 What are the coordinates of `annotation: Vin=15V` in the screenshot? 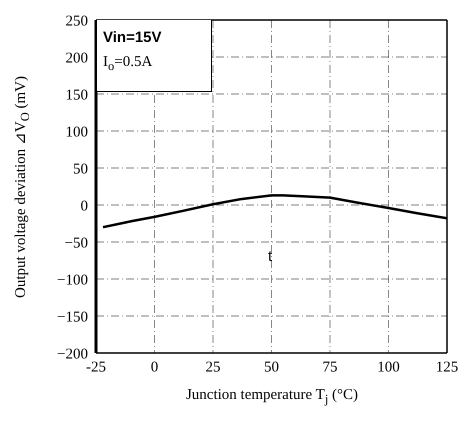 It's located at (133, 38).